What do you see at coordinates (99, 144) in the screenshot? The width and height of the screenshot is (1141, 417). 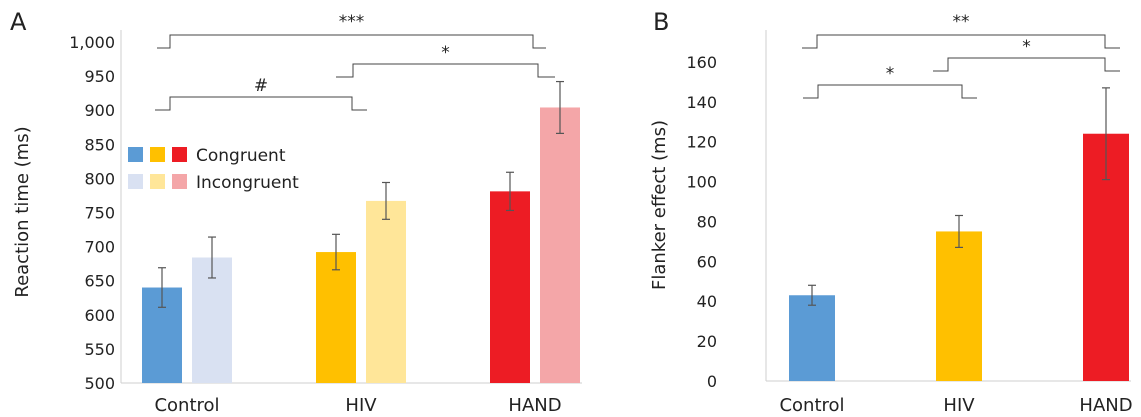 I see `y-tick-label: 850` at bounding box center [99, 144].